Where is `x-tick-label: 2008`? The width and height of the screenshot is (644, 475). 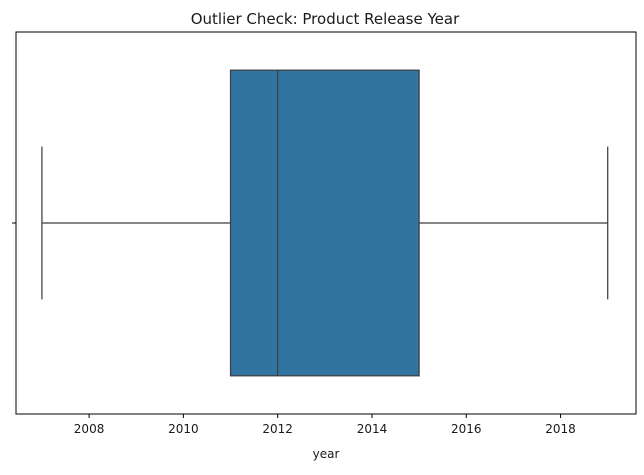 x-tick-label: 2008 is located at coordinates (89, 429).